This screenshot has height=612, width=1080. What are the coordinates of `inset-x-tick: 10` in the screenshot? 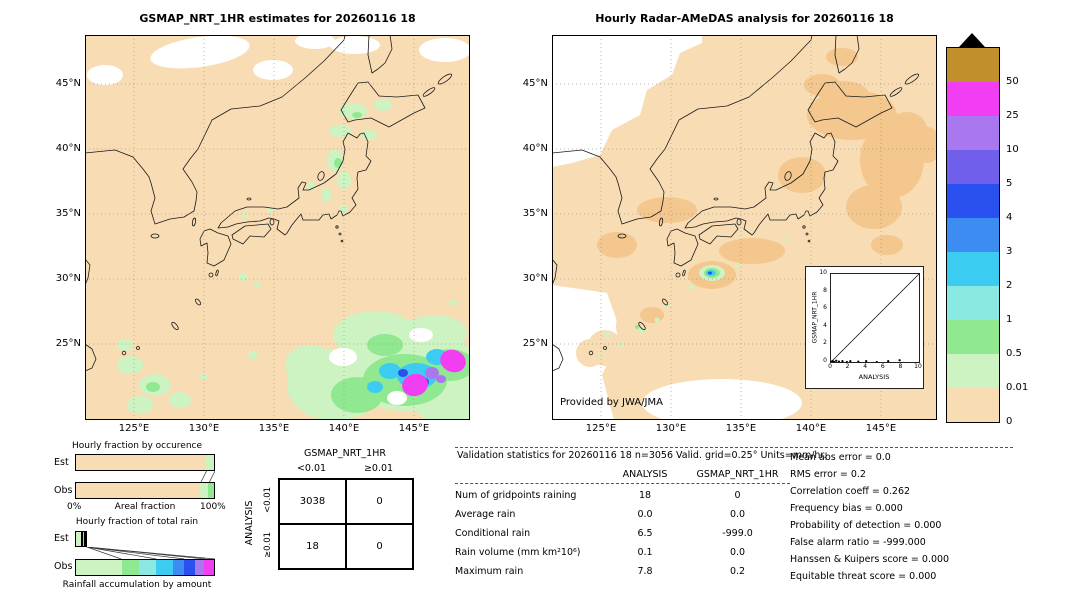 It's located at (918, 366).